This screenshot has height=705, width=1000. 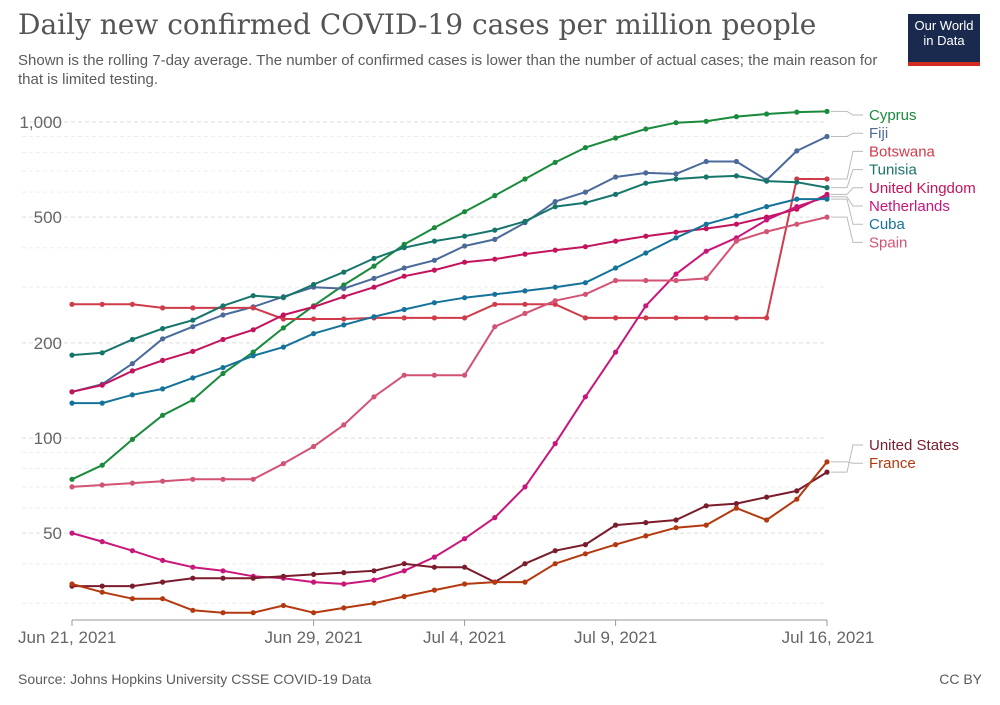 I want to click on legend-item-france: France, so click(x=873, y=463).